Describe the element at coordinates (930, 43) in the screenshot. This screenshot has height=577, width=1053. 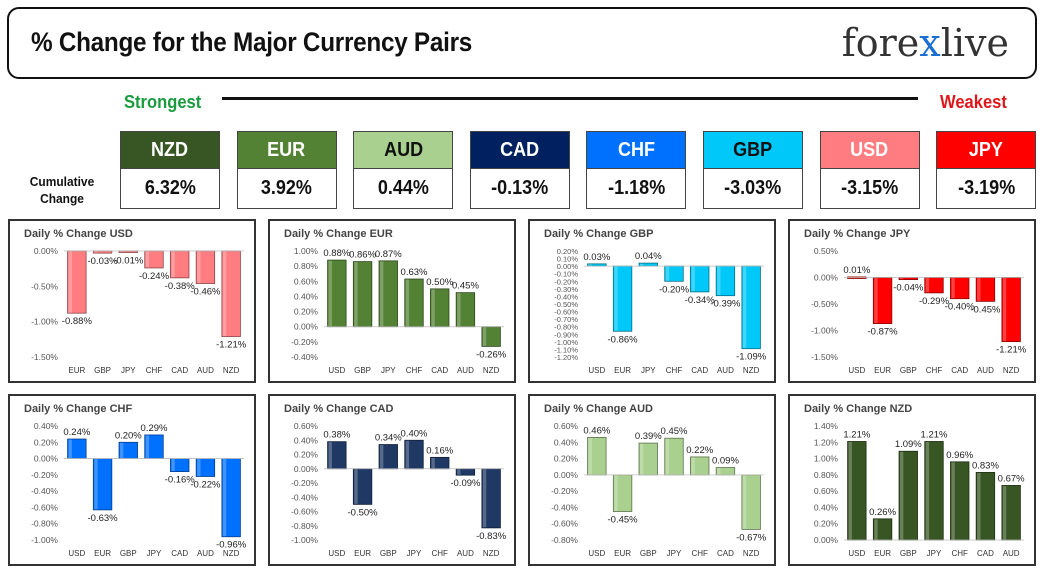
I see `logo-x-icon: x` at that location.